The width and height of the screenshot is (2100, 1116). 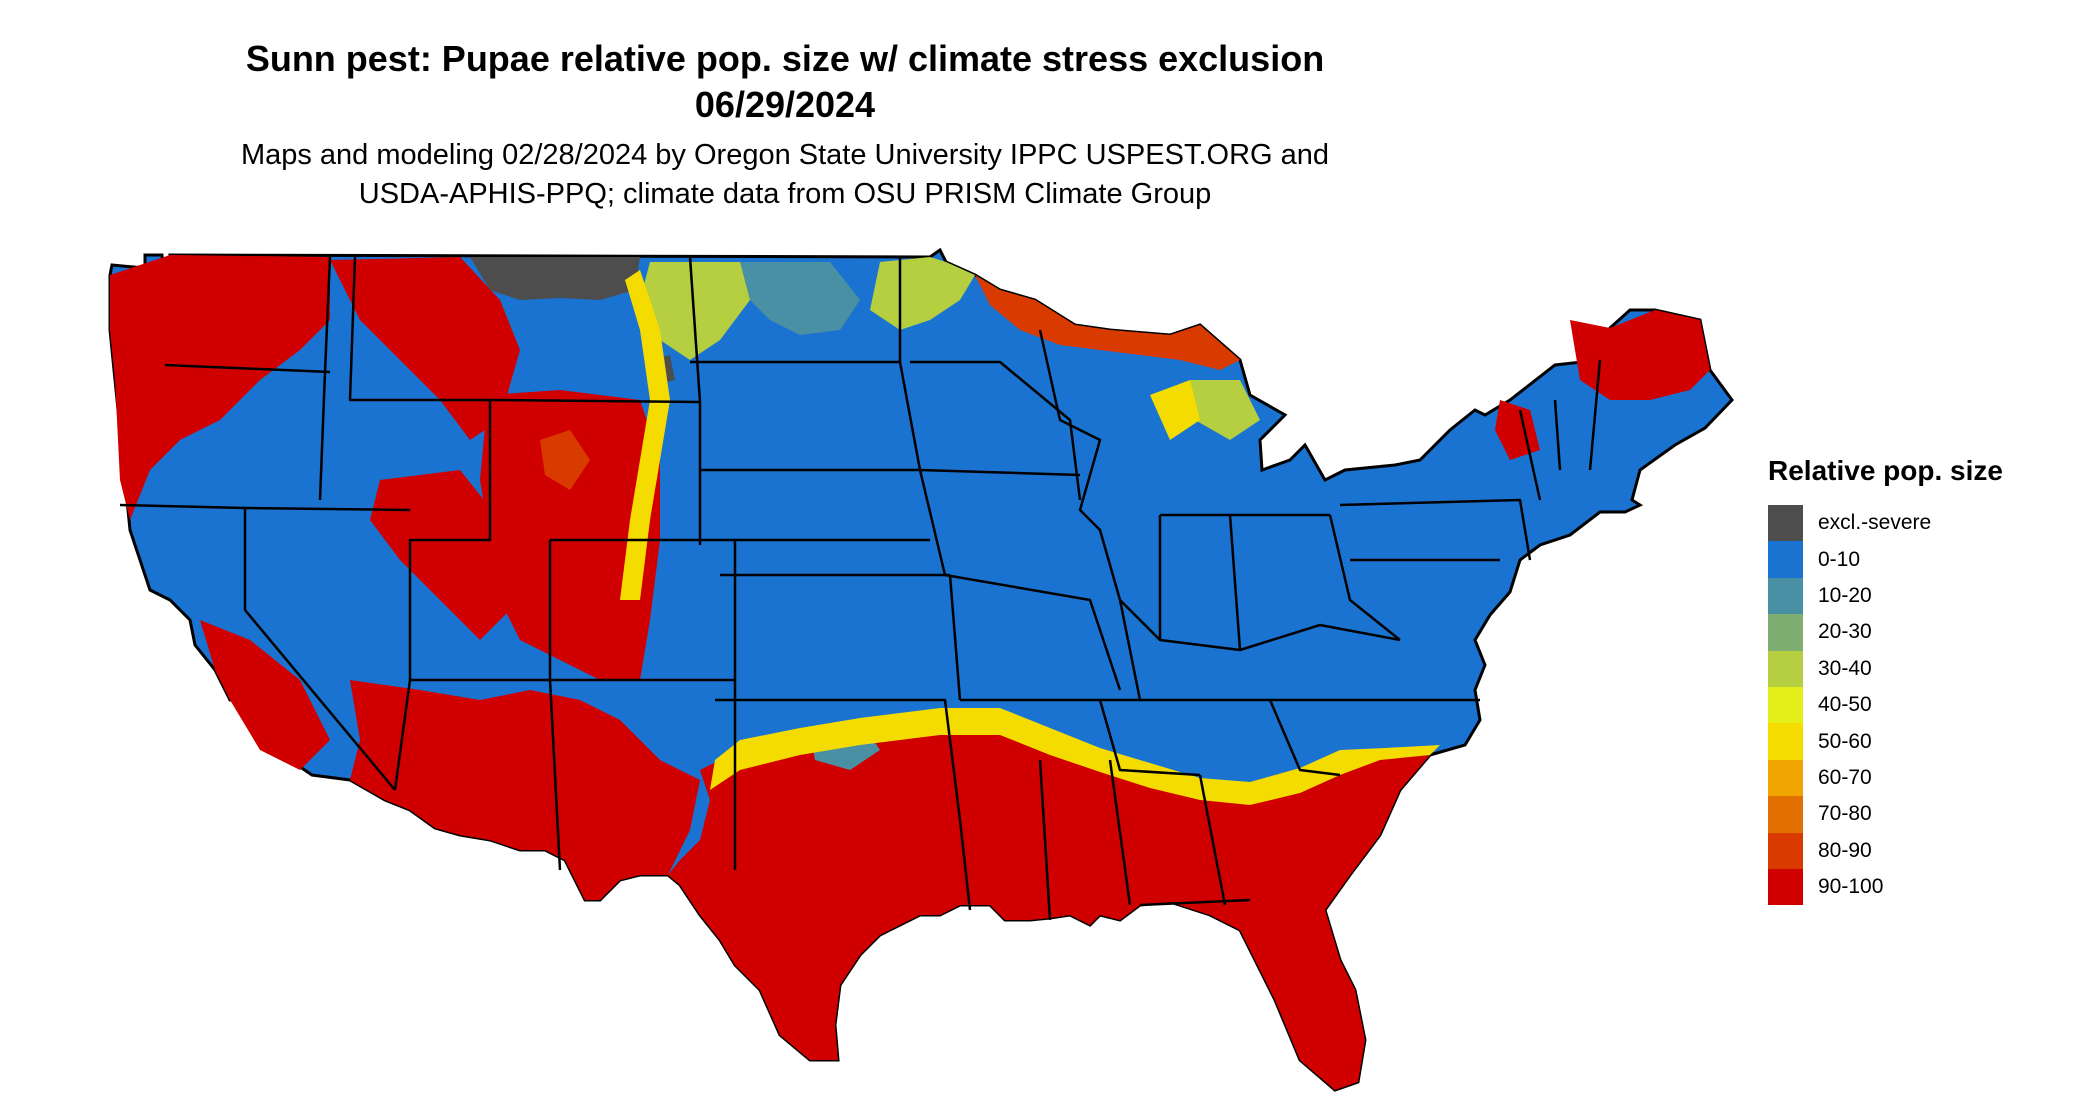 What do you see at coordinates (1845, 777) in the screenshot?
I see `legend-label: 60-70` at bounding box center [1845, 777].